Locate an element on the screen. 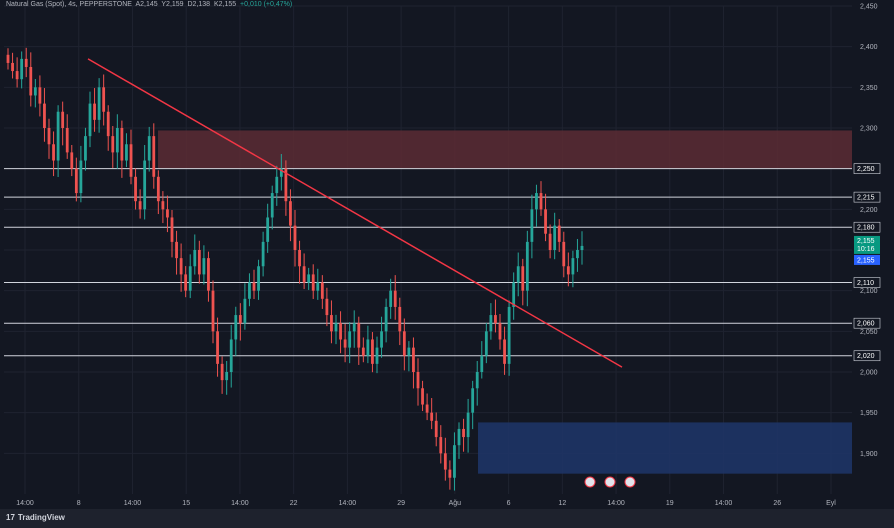  x-tick-label: 6 is located at coordinates (509, 503).